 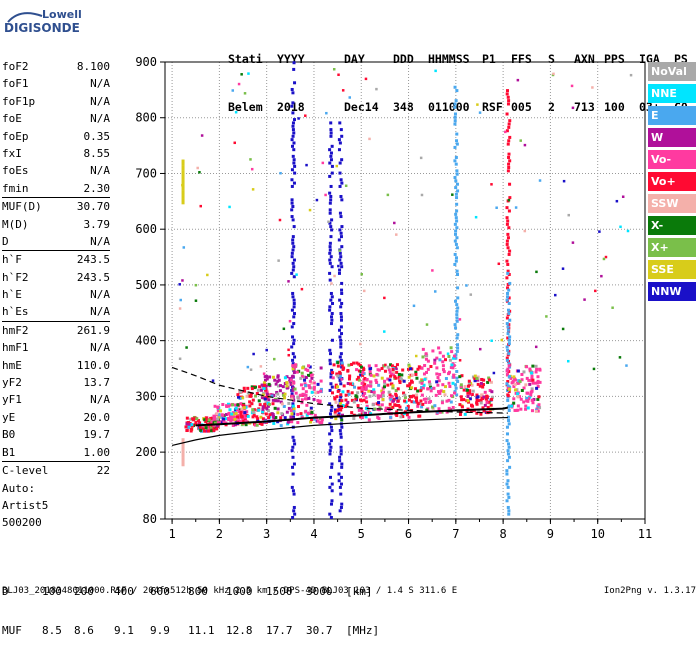 I want to click on f2-trace, so click(x=352, y=416).